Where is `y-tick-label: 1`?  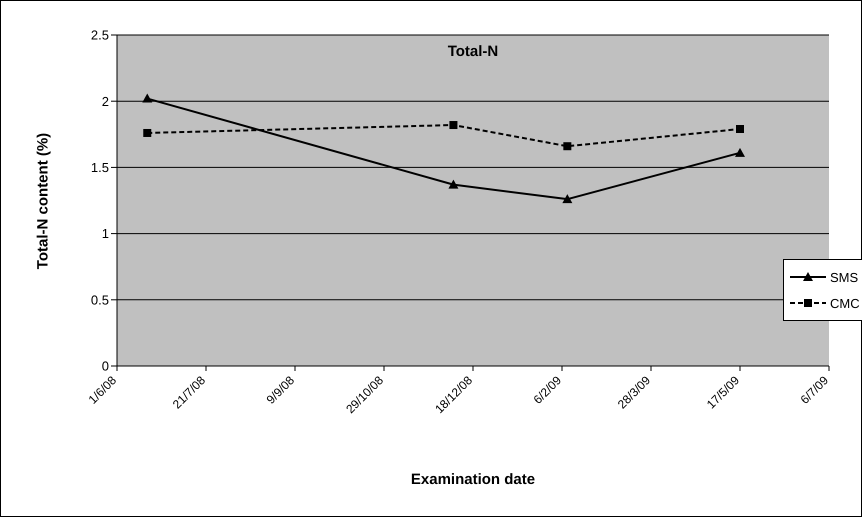
y-tick-label: 1 is located at coordinates (105, 234).